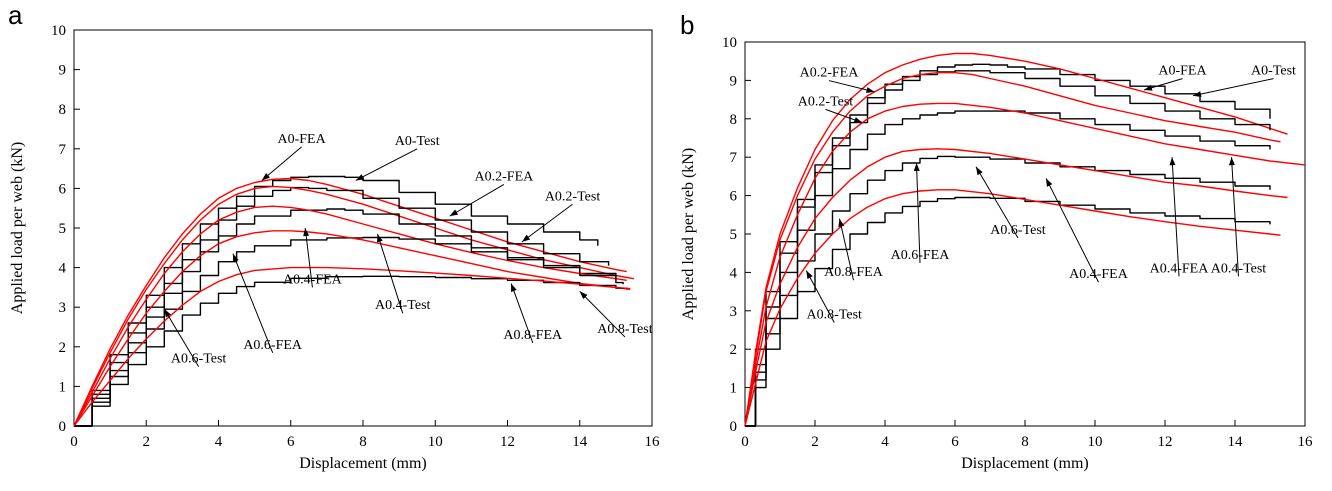 This screenshot has width=1332, height=491. I want to click on y-tick-label: 0, so click(63, 427).